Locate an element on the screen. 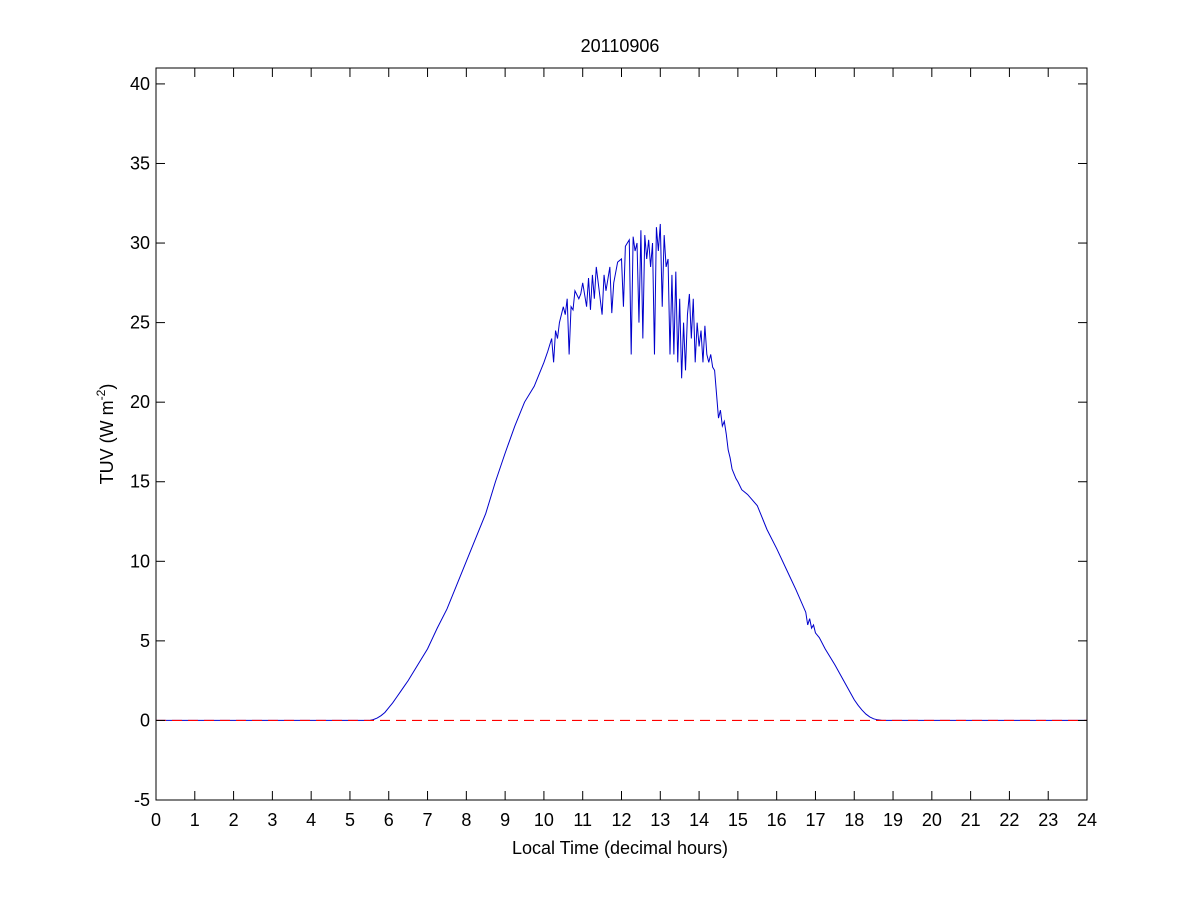  y-tick-label: 40 is located at coordinates (140, 84).